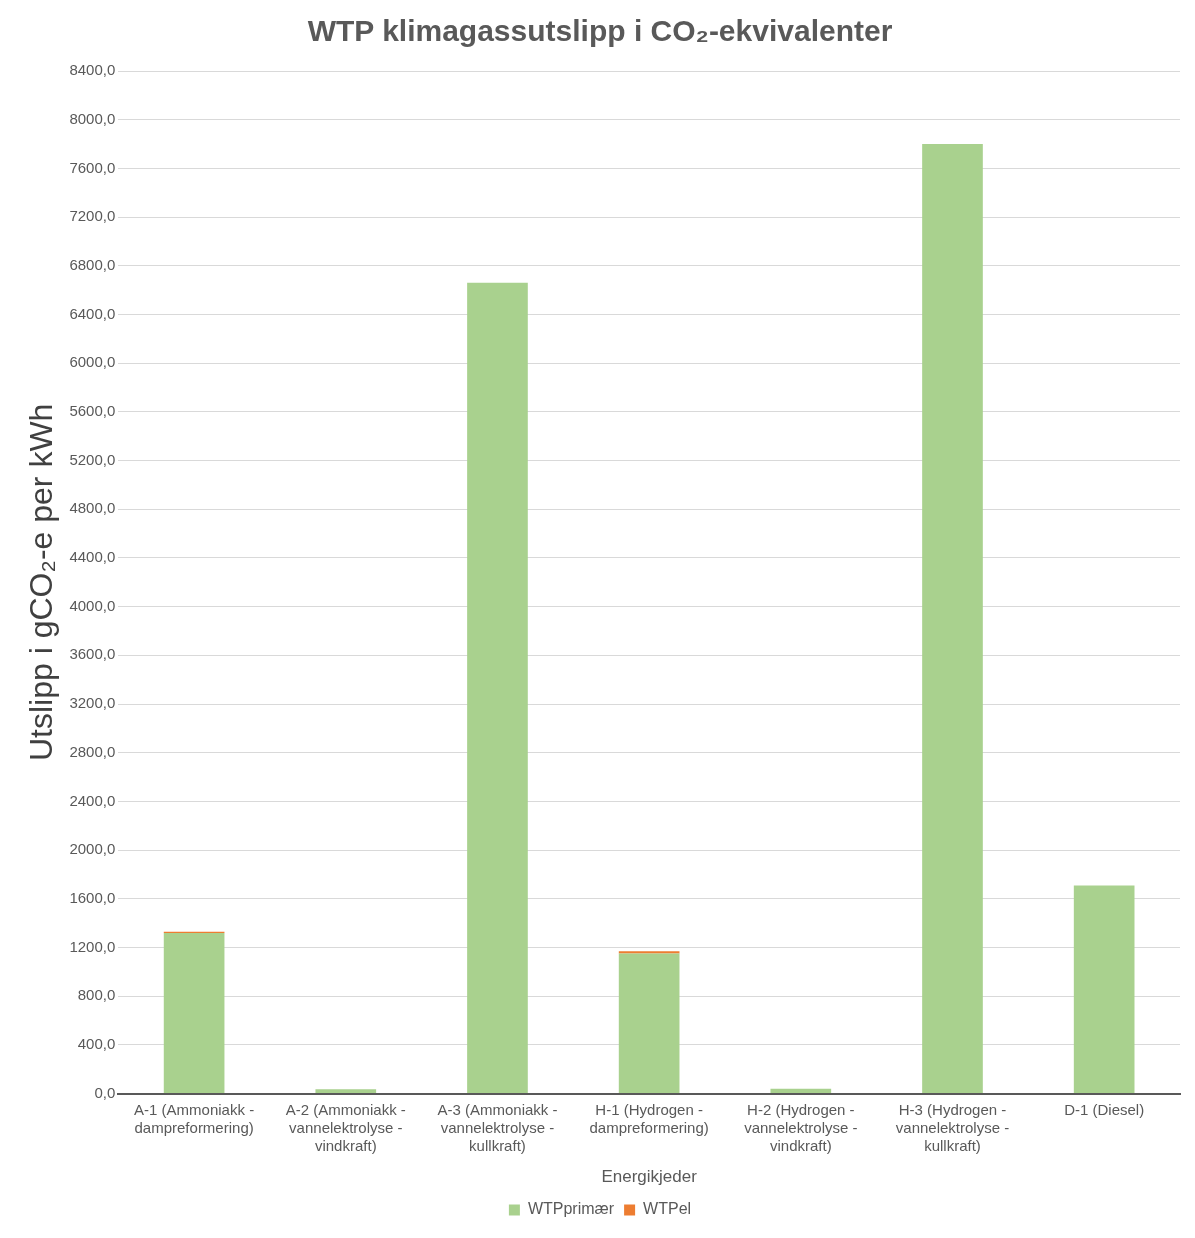 This screenshot has width=1195, height=1238. I want to click on y-tick-label: 400,0, so click(96, 1044).